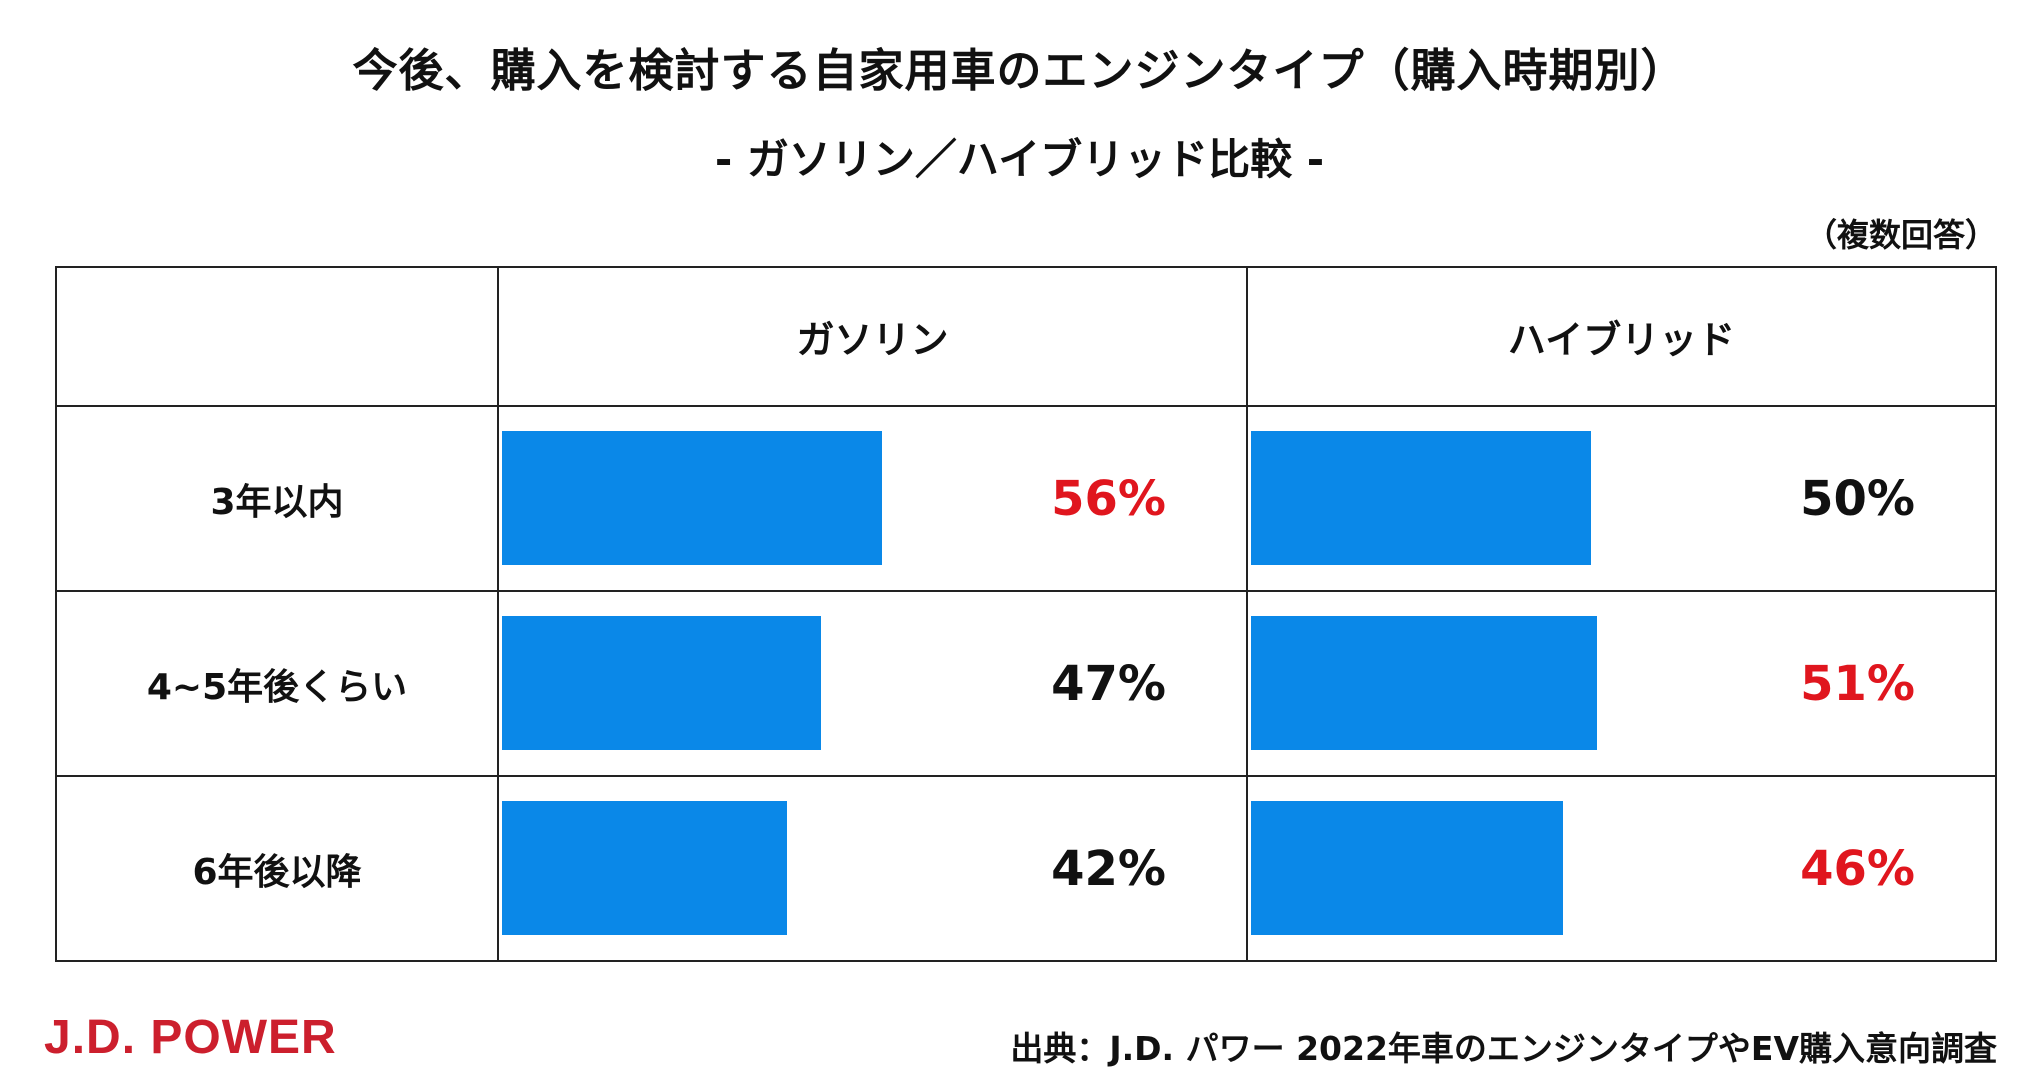 This screenshot has width=2039, height=1081. I want to click on category-label: 3年以内, so click(277, 498).